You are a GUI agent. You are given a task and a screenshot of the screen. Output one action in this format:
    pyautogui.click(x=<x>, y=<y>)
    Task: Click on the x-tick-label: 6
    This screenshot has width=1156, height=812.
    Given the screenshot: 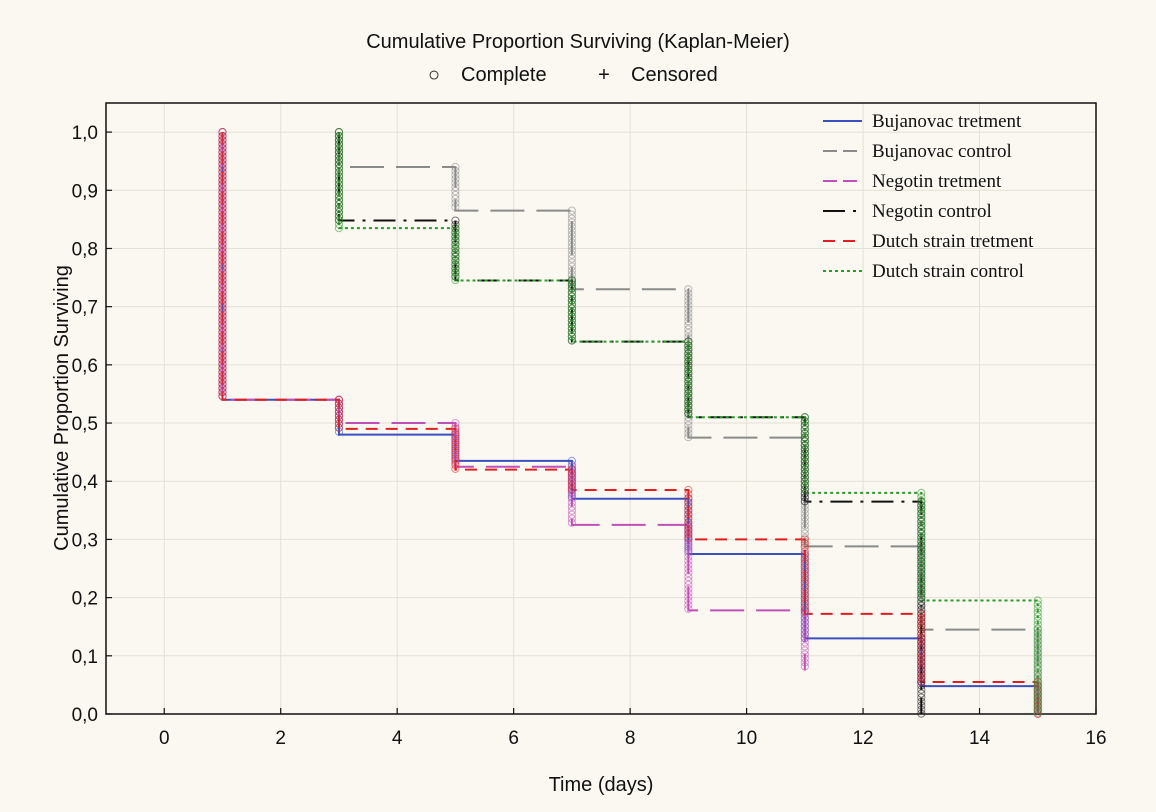 What is the action you would take?
    pyautogui.click(x=513, y=738)
    